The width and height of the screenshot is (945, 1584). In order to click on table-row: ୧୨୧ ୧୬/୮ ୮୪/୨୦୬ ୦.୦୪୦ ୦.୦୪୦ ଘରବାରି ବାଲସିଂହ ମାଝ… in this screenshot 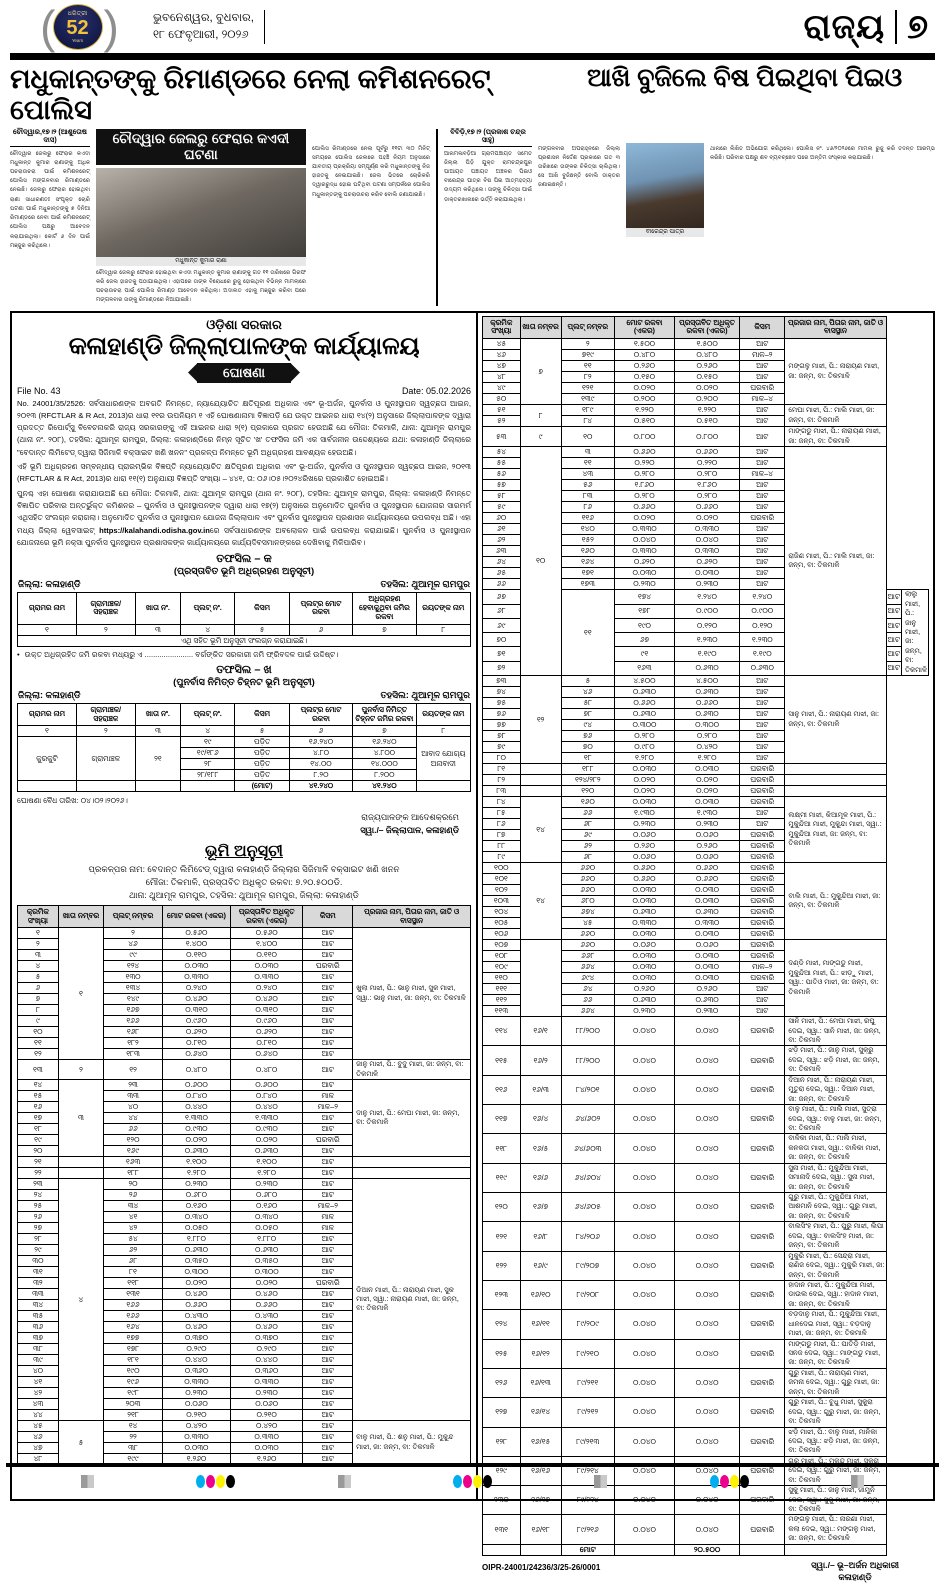, I will do `click(705, 1236)`.